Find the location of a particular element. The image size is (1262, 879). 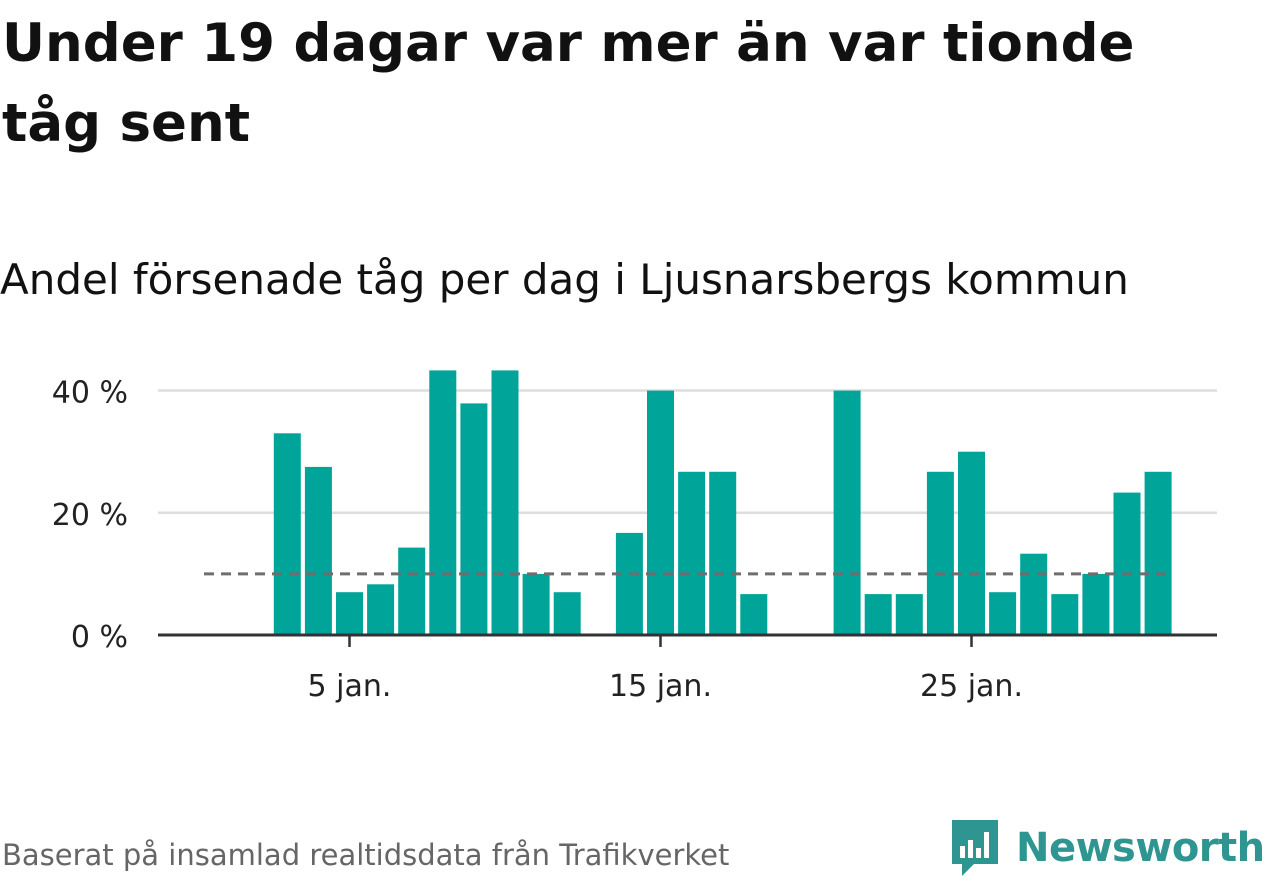

x-tick-label: 25 jan. is located at coordinates (971, 686).